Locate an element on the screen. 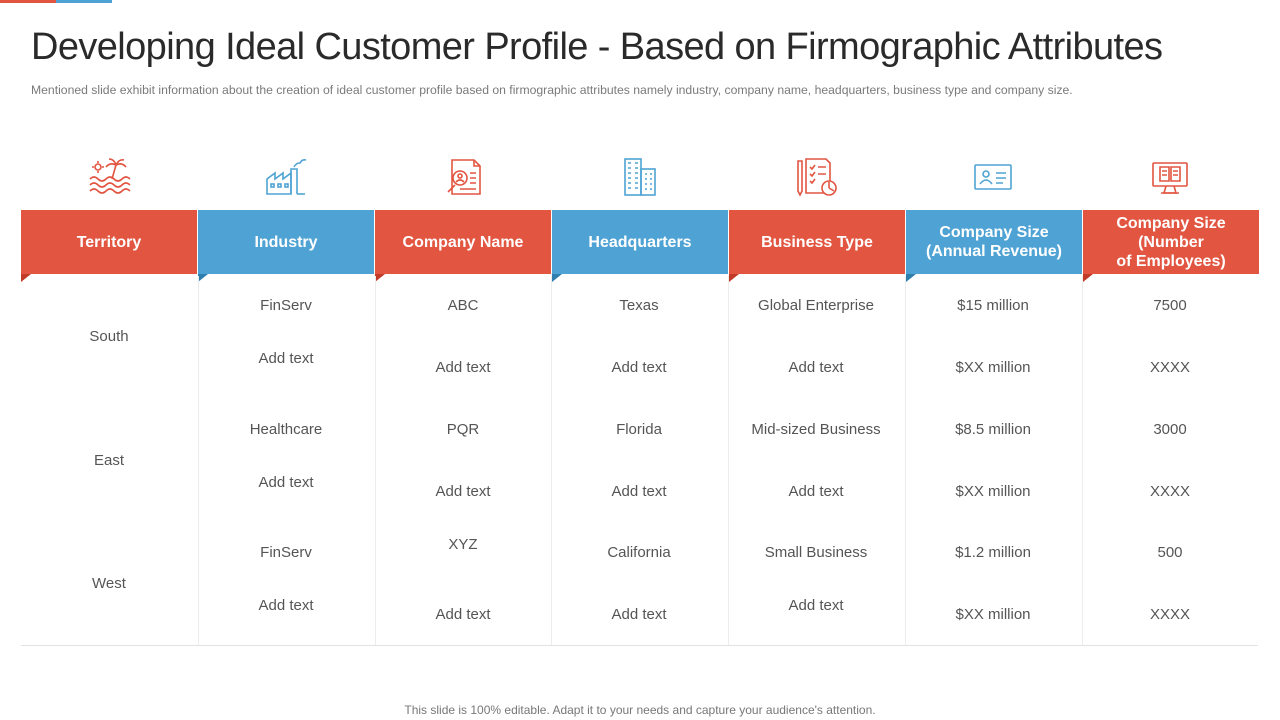  header-label: Industry is located at coordinates (286, 242).